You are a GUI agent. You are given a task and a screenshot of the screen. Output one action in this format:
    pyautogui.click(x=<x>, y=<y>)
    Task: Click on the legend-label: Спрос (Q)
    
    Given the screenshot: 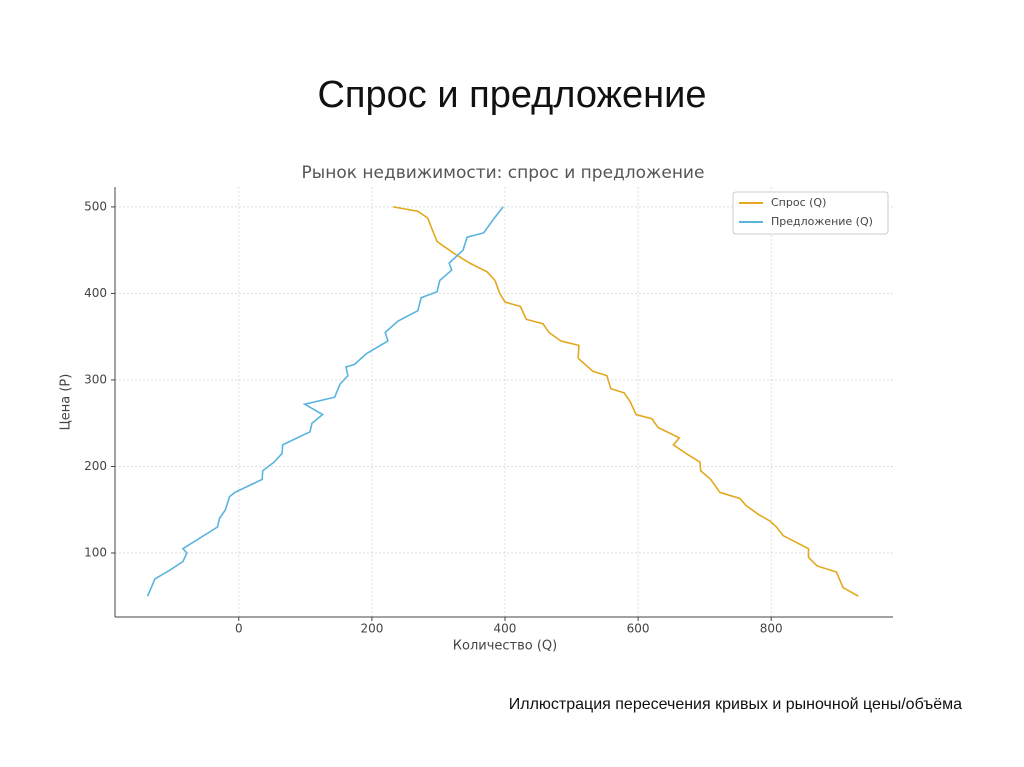 What is the action you would take?
    pyautogui.click(x=798, y=202)
    